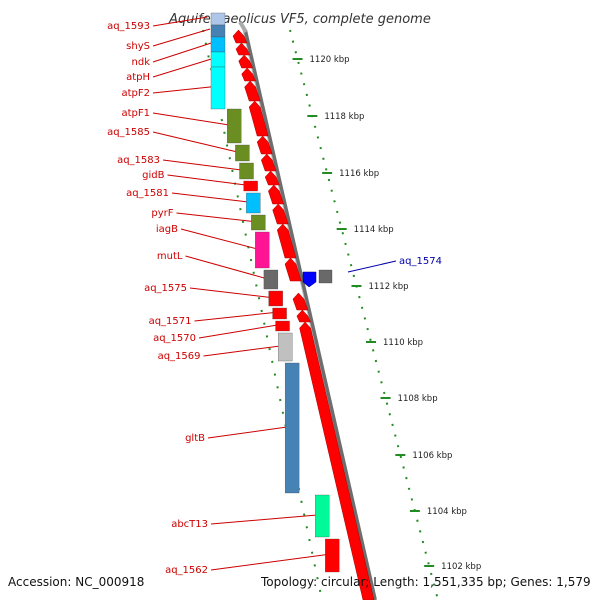 This screenshot has width=600, height=600. I want to click on scale-label: 1118 kbp, so click(344, 117).